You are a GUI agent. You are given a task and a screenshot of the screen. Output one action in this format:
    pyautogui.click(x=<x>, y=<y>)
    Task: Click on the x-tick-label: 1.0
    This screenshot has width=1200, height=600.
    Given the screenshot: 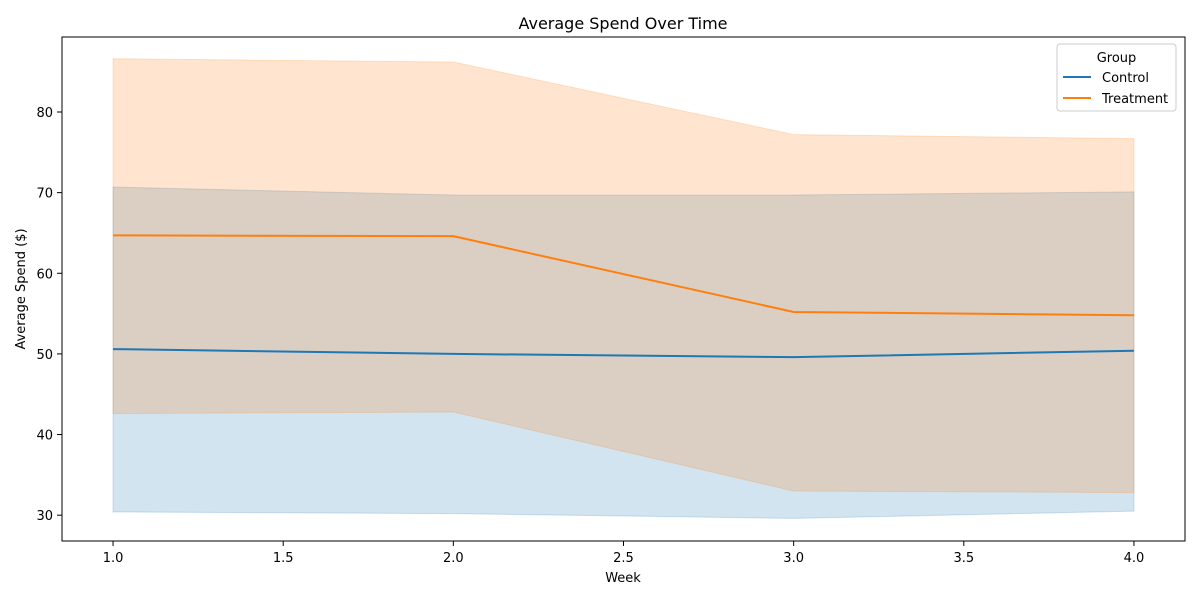 What is the action you would take?
    pyautogui.click(x=113, y=558)
    